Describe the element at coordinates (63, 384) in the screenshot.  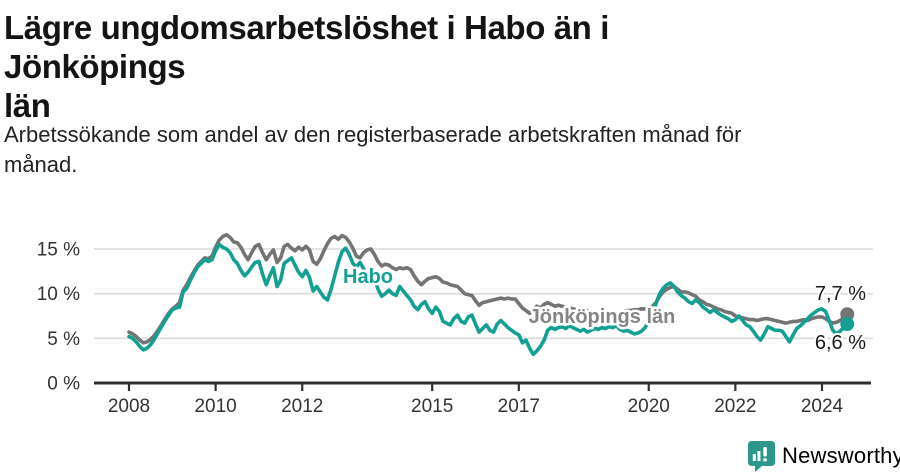
I see `y-tick-label: 0 %` at that location.